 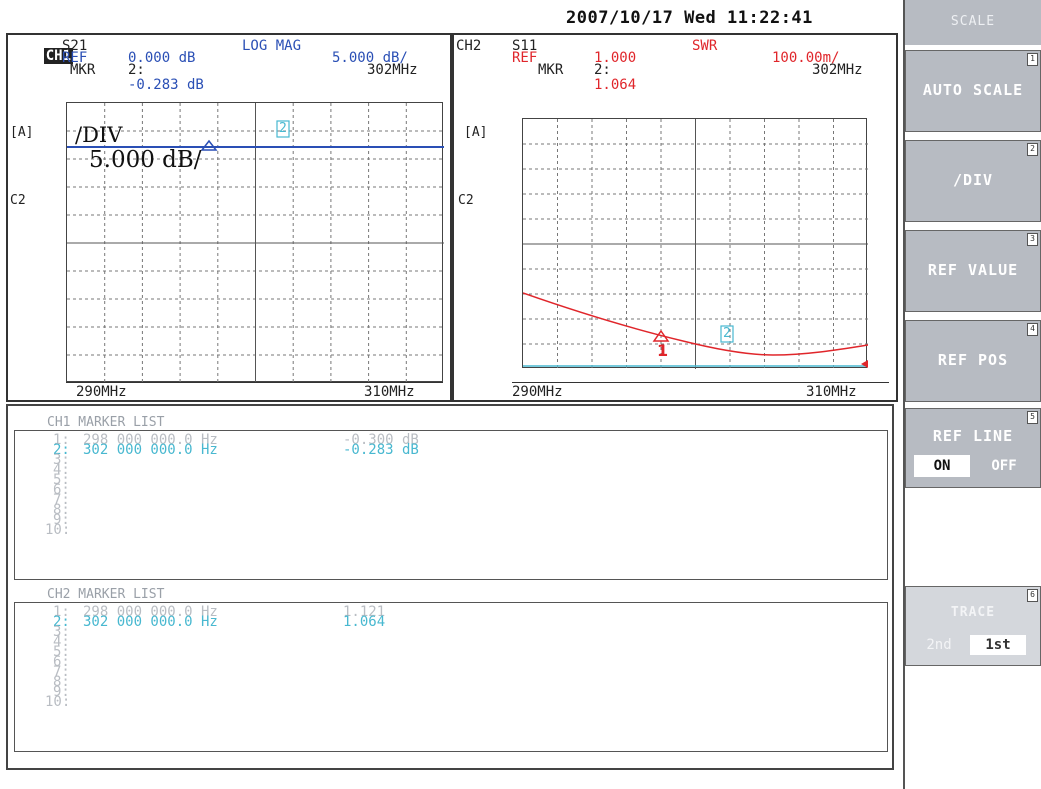 What do you see at coordinates (663, 350) in the screenshot?
I see `ch2-marker1-tag: 1` at bounding box center [663, 350].